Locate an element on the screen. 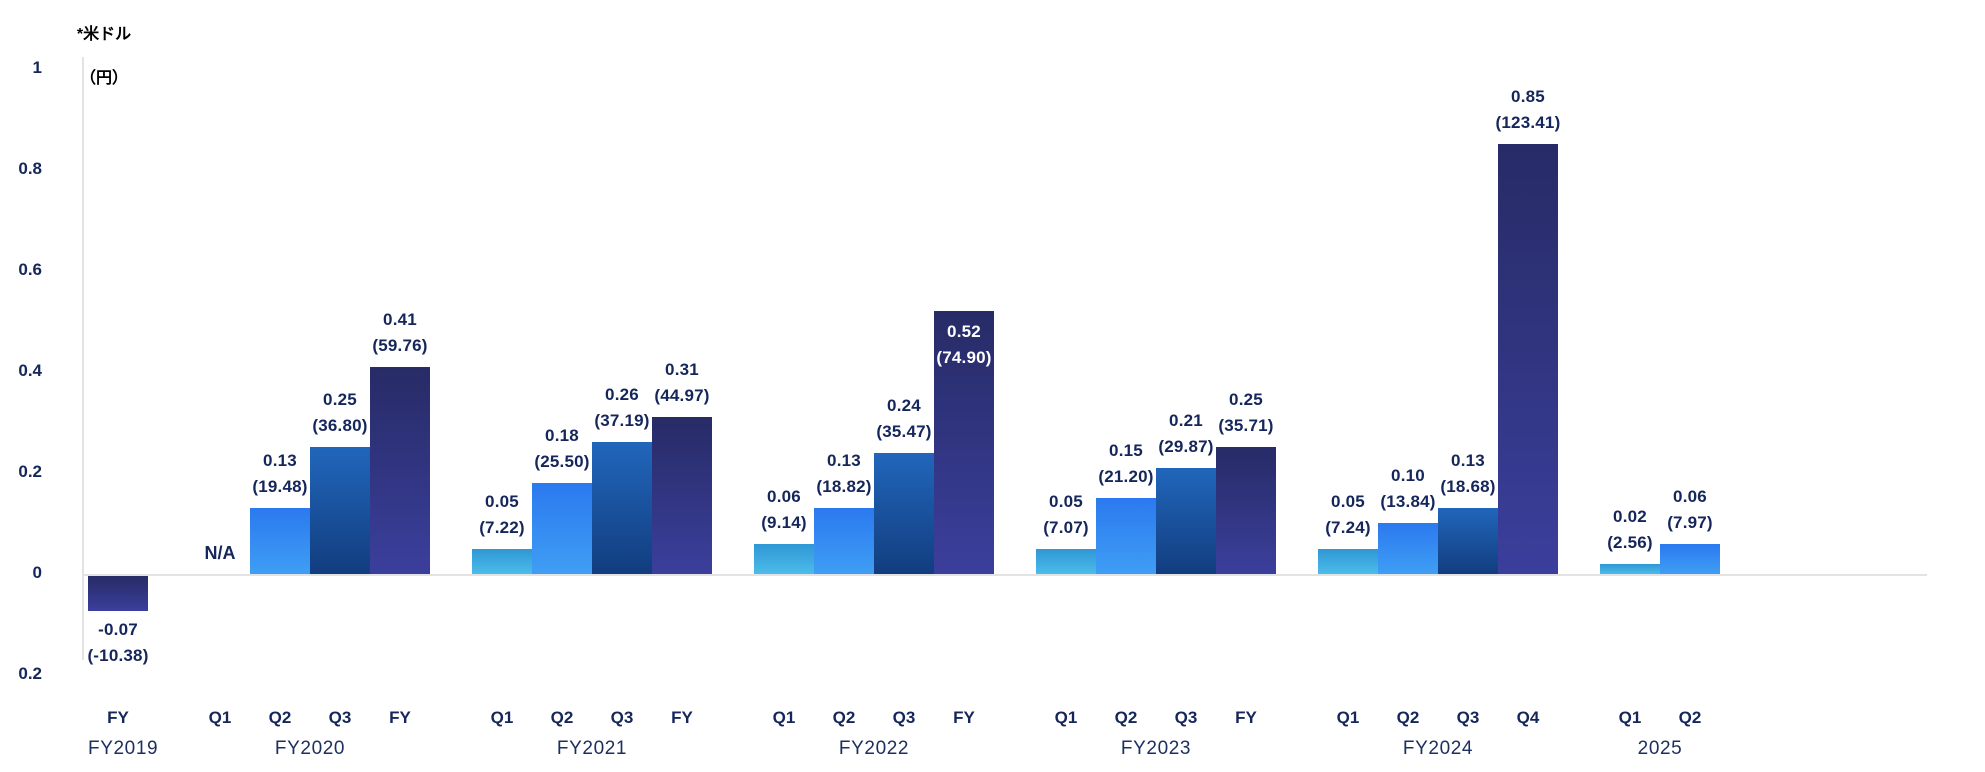  yen-value: (13.84) is located at coordinates (1408, 501).